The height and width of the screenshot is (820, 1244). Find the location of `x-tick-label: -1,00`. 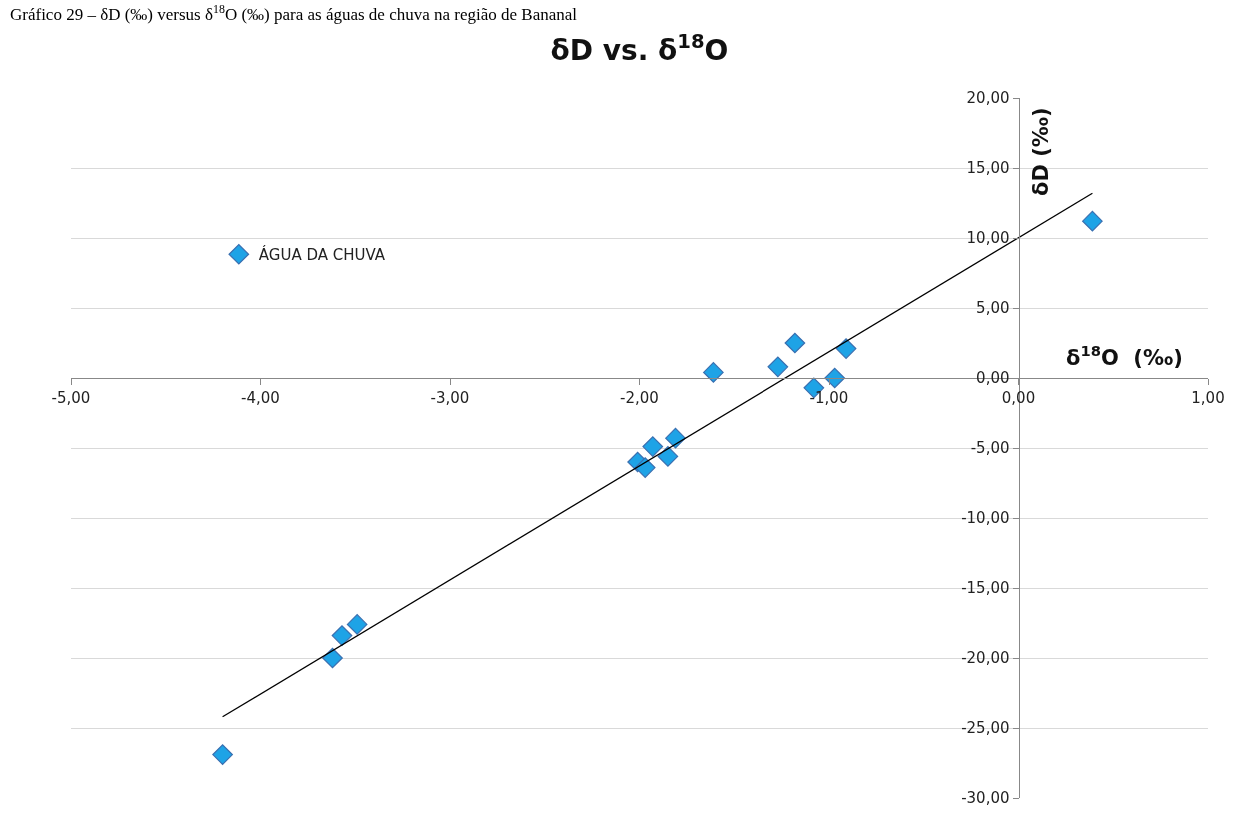

x-tick-label: -1,00 is located at coordinates (829, 398).